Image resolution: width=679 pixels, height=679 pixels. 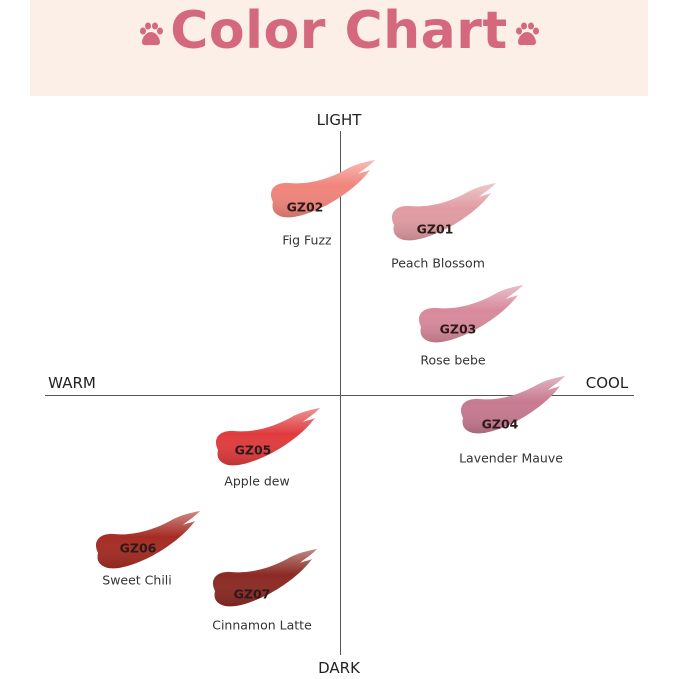 I want to click on swatch-code: GZ05, so click(x=253, y=450).